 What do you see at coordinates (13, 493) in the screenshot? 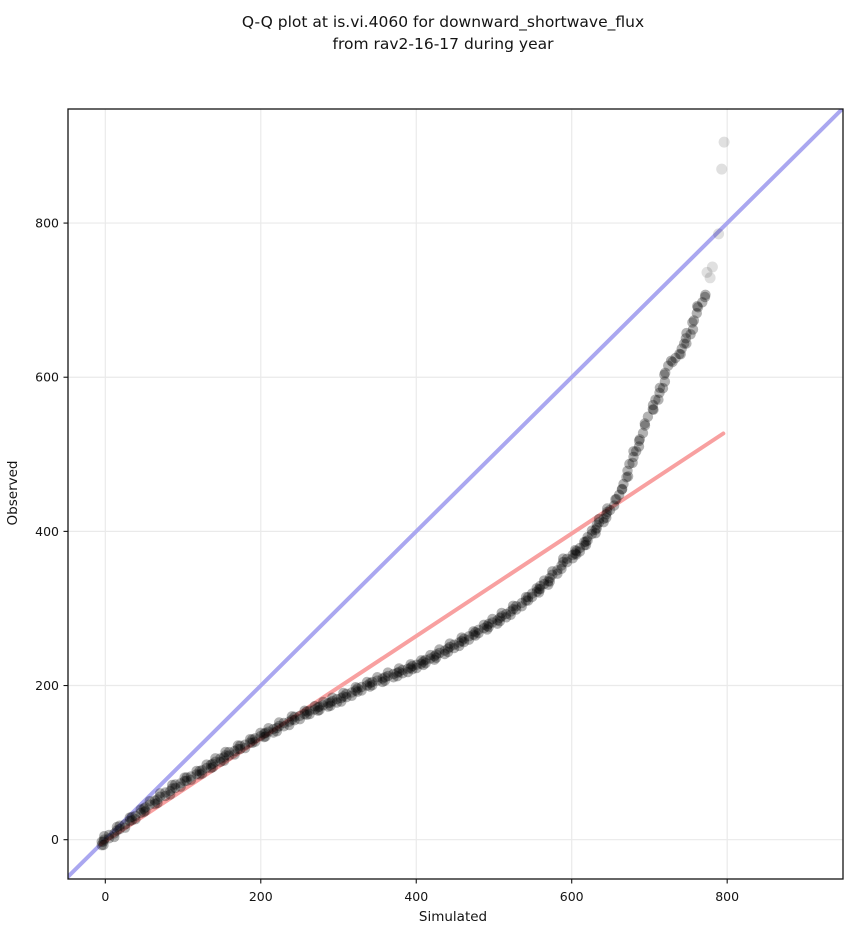
I see `y-axis-label: Observed` at bounding box center [13, 493].